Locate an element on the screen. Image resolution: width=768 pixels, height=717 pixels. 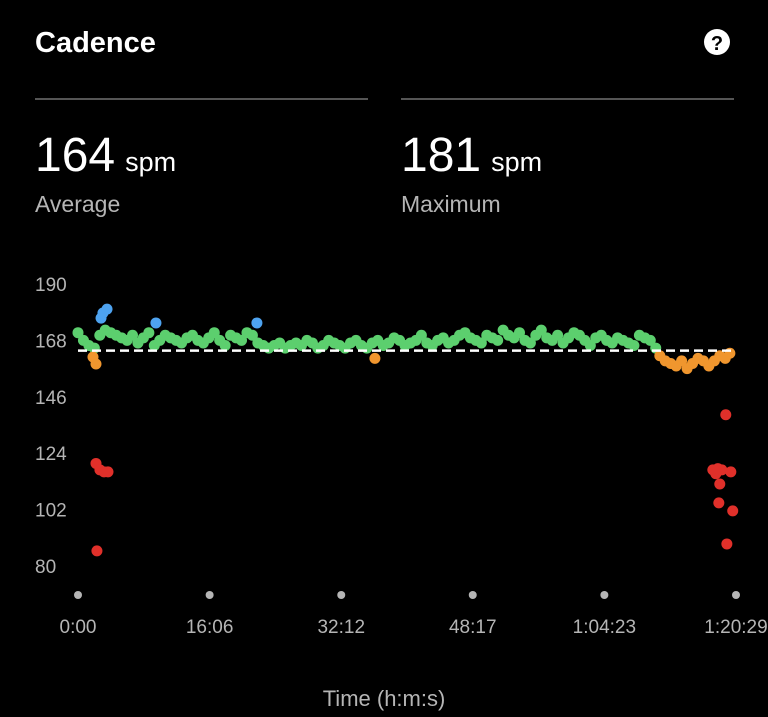
x-tick-label: 1:20:29 is located at coordinates (735, 627).